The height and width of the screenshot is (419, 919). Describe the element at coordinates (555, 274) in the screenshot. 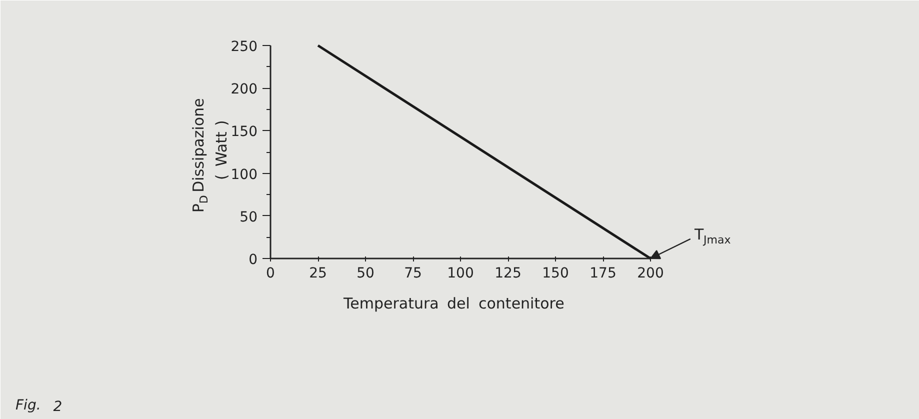

I see `x-tick-label: 150` at that location.